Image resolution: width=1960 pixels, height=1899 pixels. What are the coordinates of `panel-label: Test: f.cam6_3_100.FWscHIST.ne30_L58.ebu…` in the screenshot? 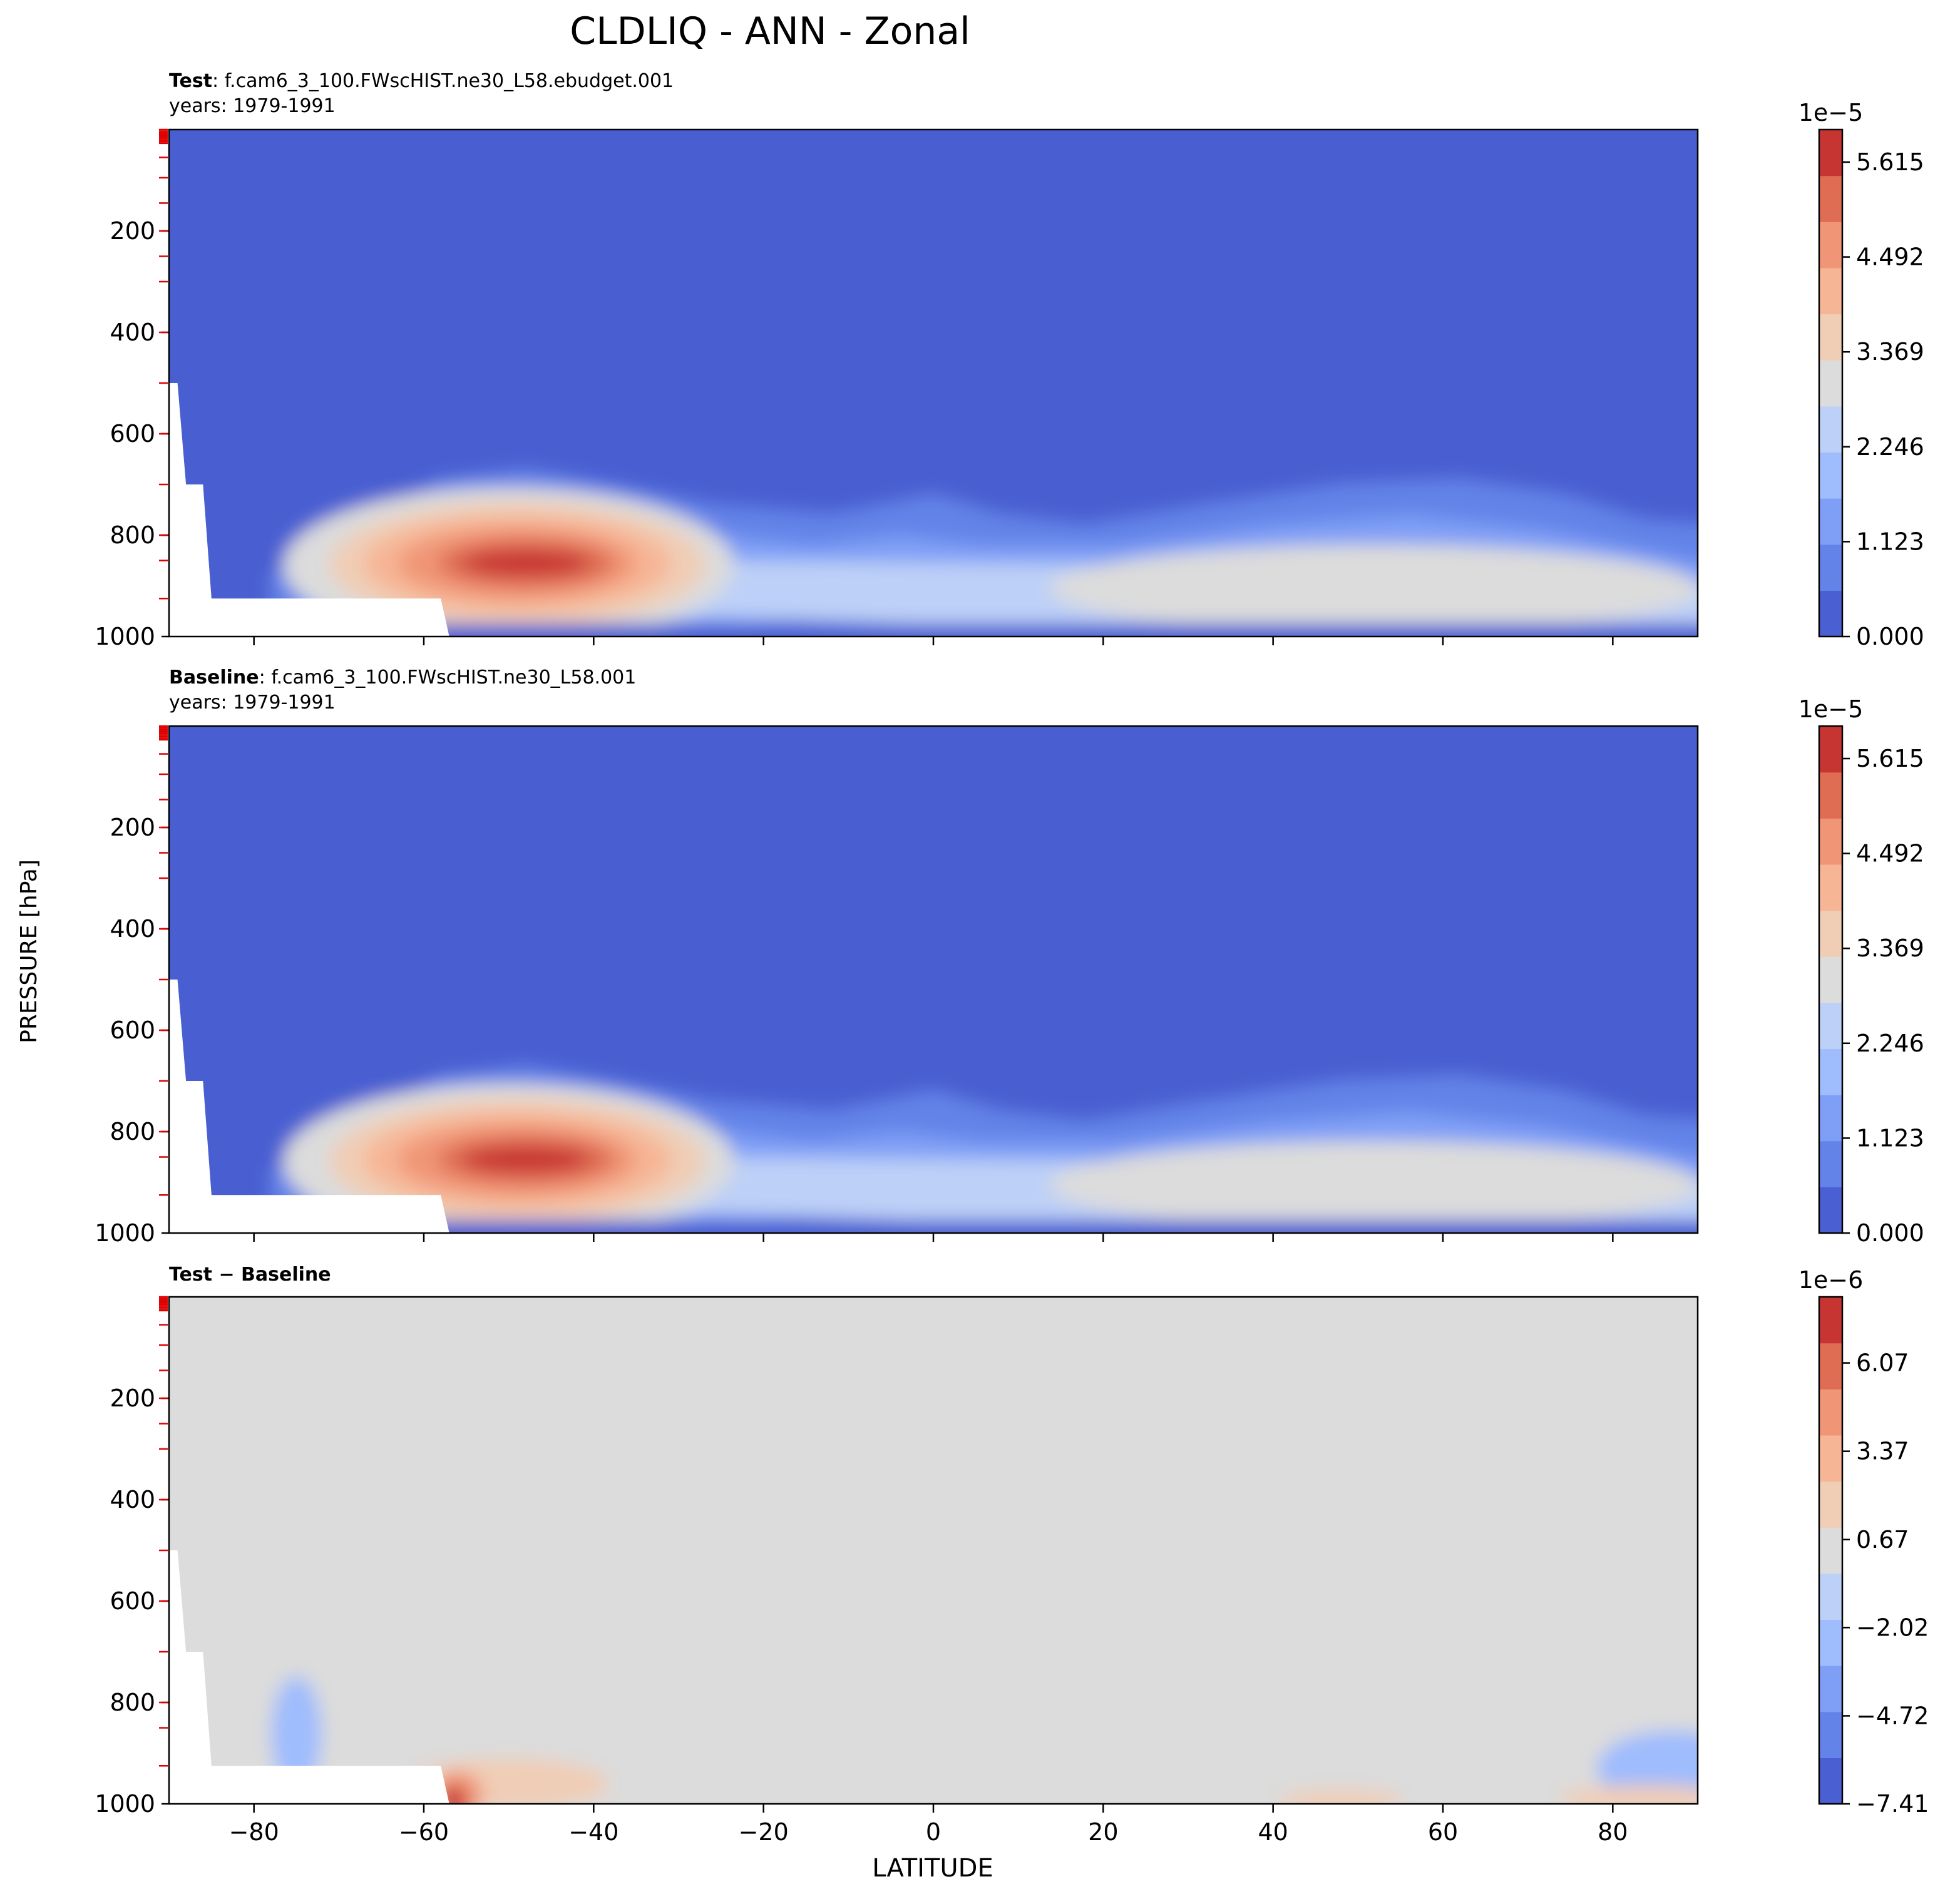 It's located at (421, 81).